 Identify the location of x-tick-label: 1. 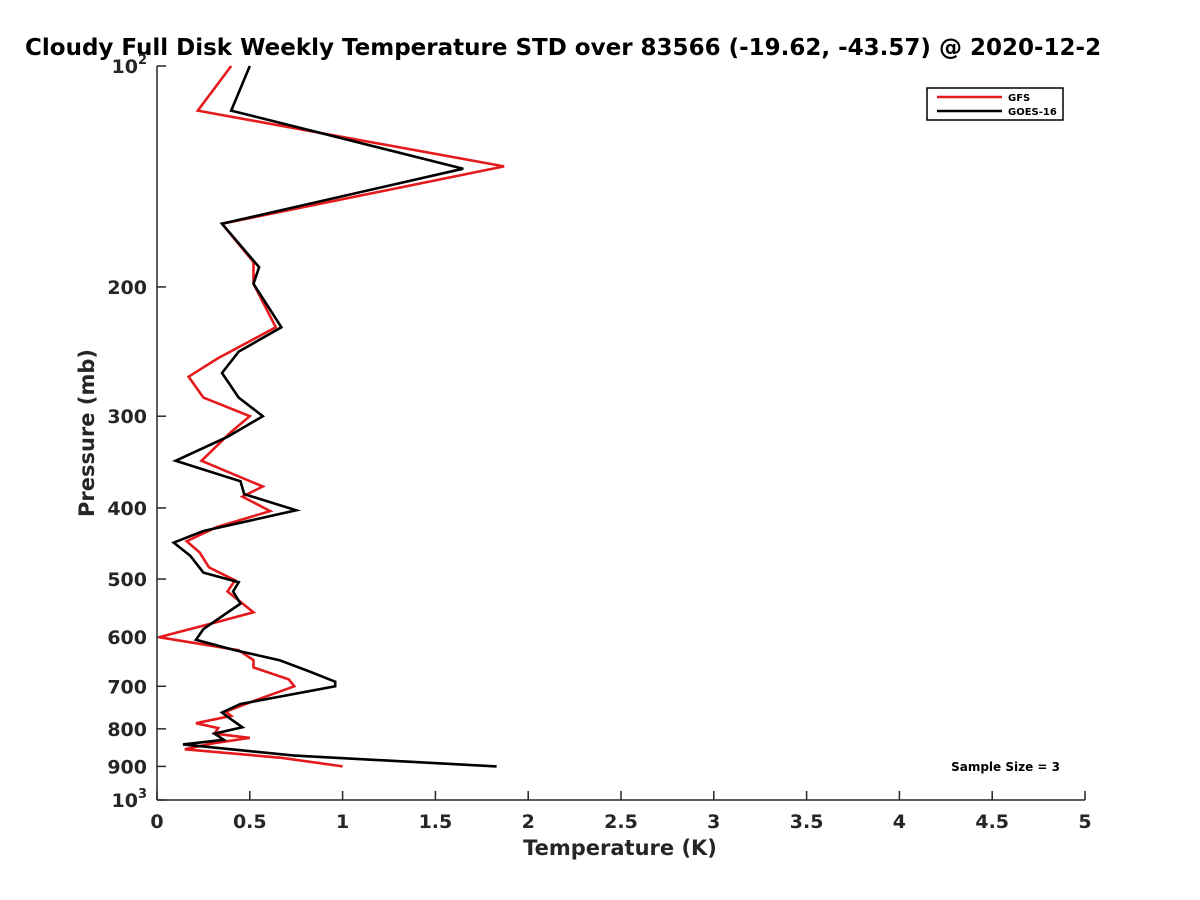
(342, 822).